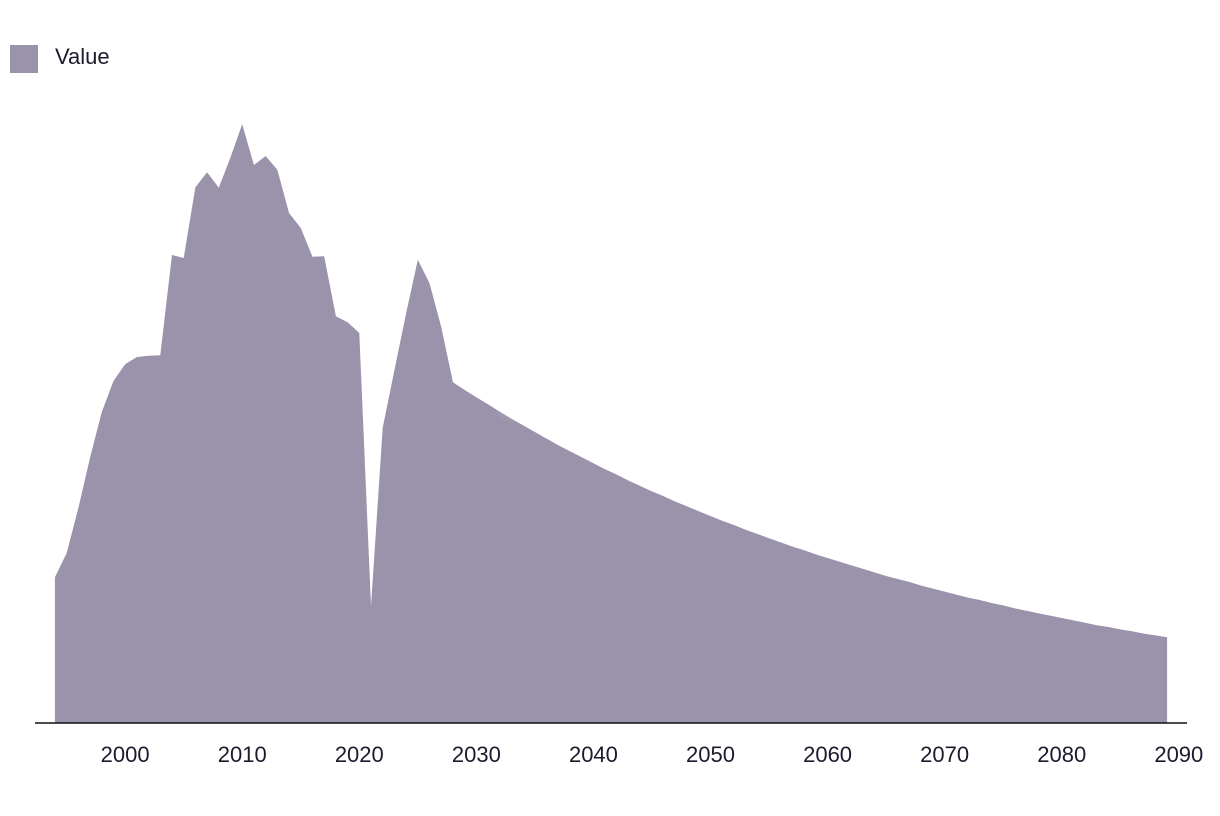 This screenshot has width=1220, height=816. Describe the element at coordinates (82, 56) in the screenshot. I see `legend-label: Value` at that location.